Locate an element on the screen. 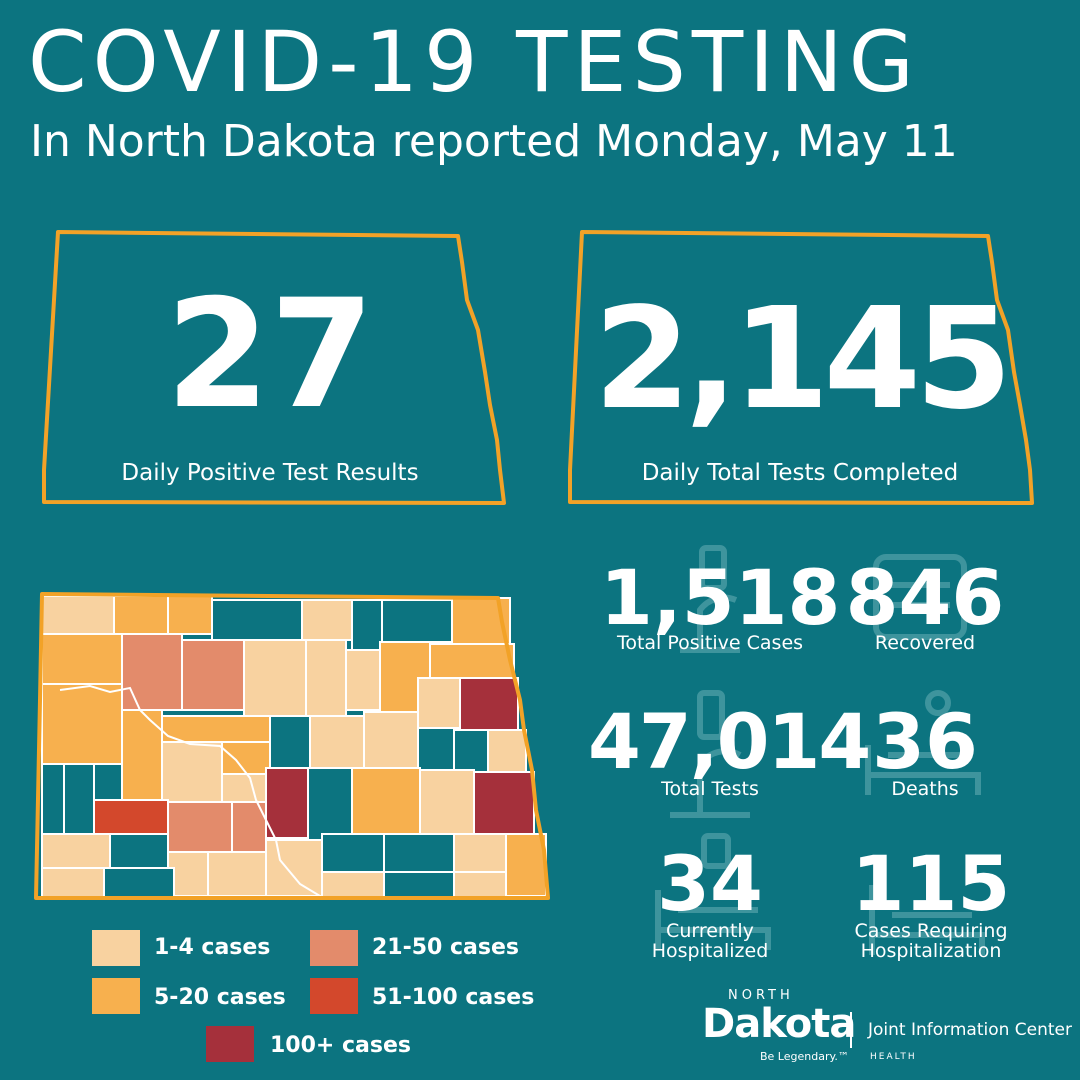 The width and height of the screenshot is (1080, 1080). legend-label-51-100: 51-100 cases is located at coordinates (453, 997).